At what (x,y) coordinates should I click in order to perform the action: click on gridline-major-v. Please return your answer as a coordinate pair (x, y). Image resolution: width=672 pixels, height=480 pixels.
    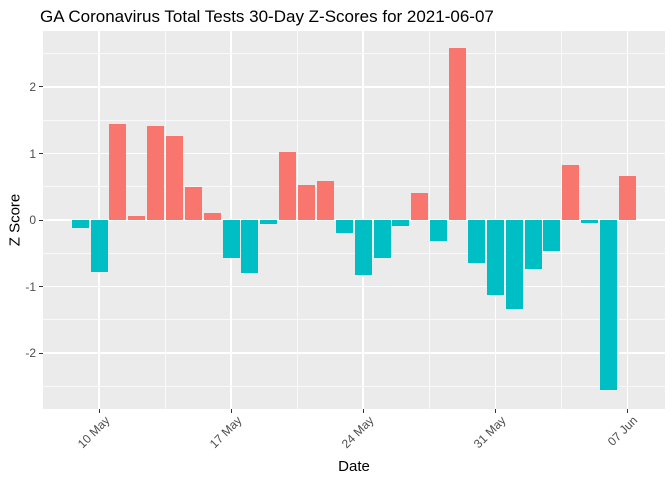
    Looking at the image, I should click on (627, 220).